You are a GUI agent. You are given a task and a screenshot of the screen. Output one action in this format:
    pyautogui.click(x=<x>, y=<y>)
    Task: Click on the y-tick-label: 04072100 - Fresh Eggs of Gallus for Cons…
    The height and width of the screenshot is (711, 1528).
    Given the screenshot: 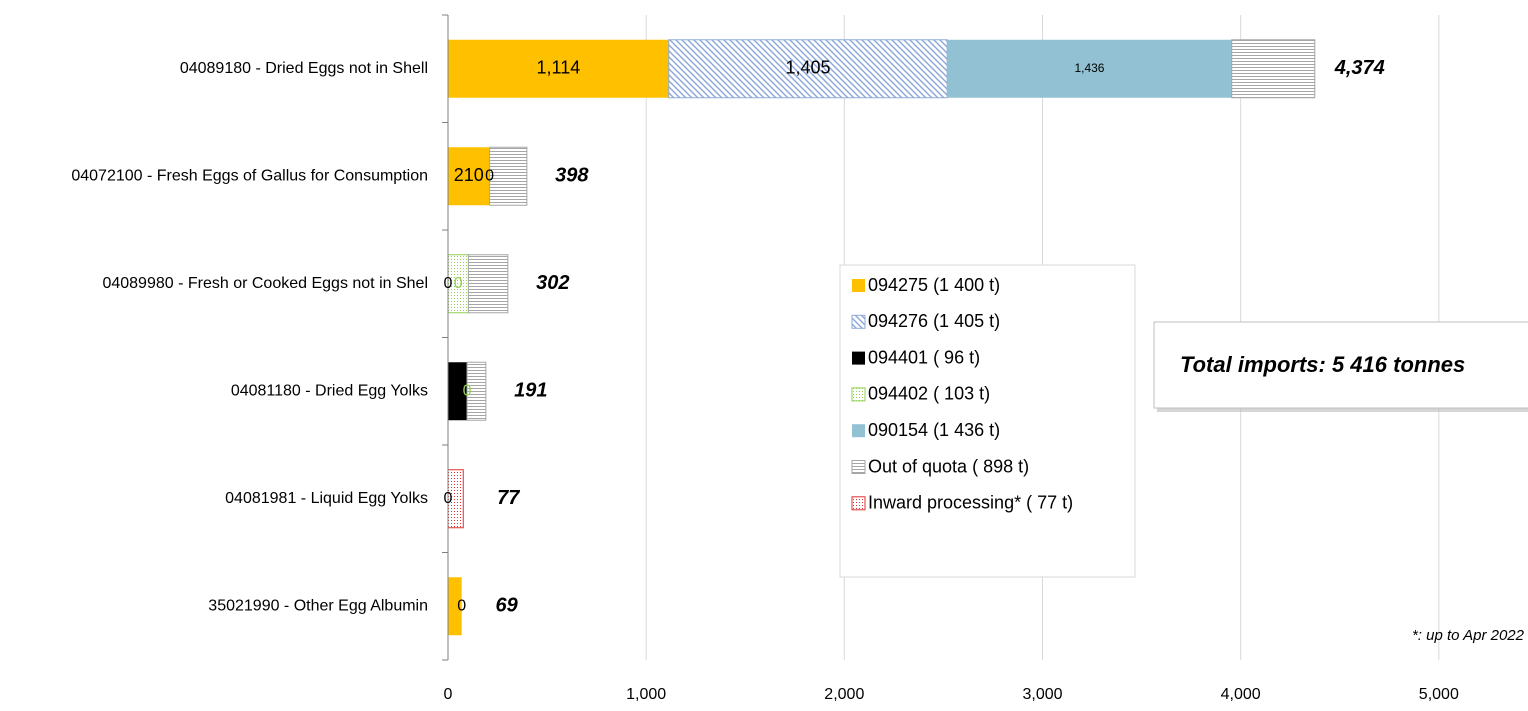 What is the action you would take?
    pyautogui.click(x=249, y=175)
    